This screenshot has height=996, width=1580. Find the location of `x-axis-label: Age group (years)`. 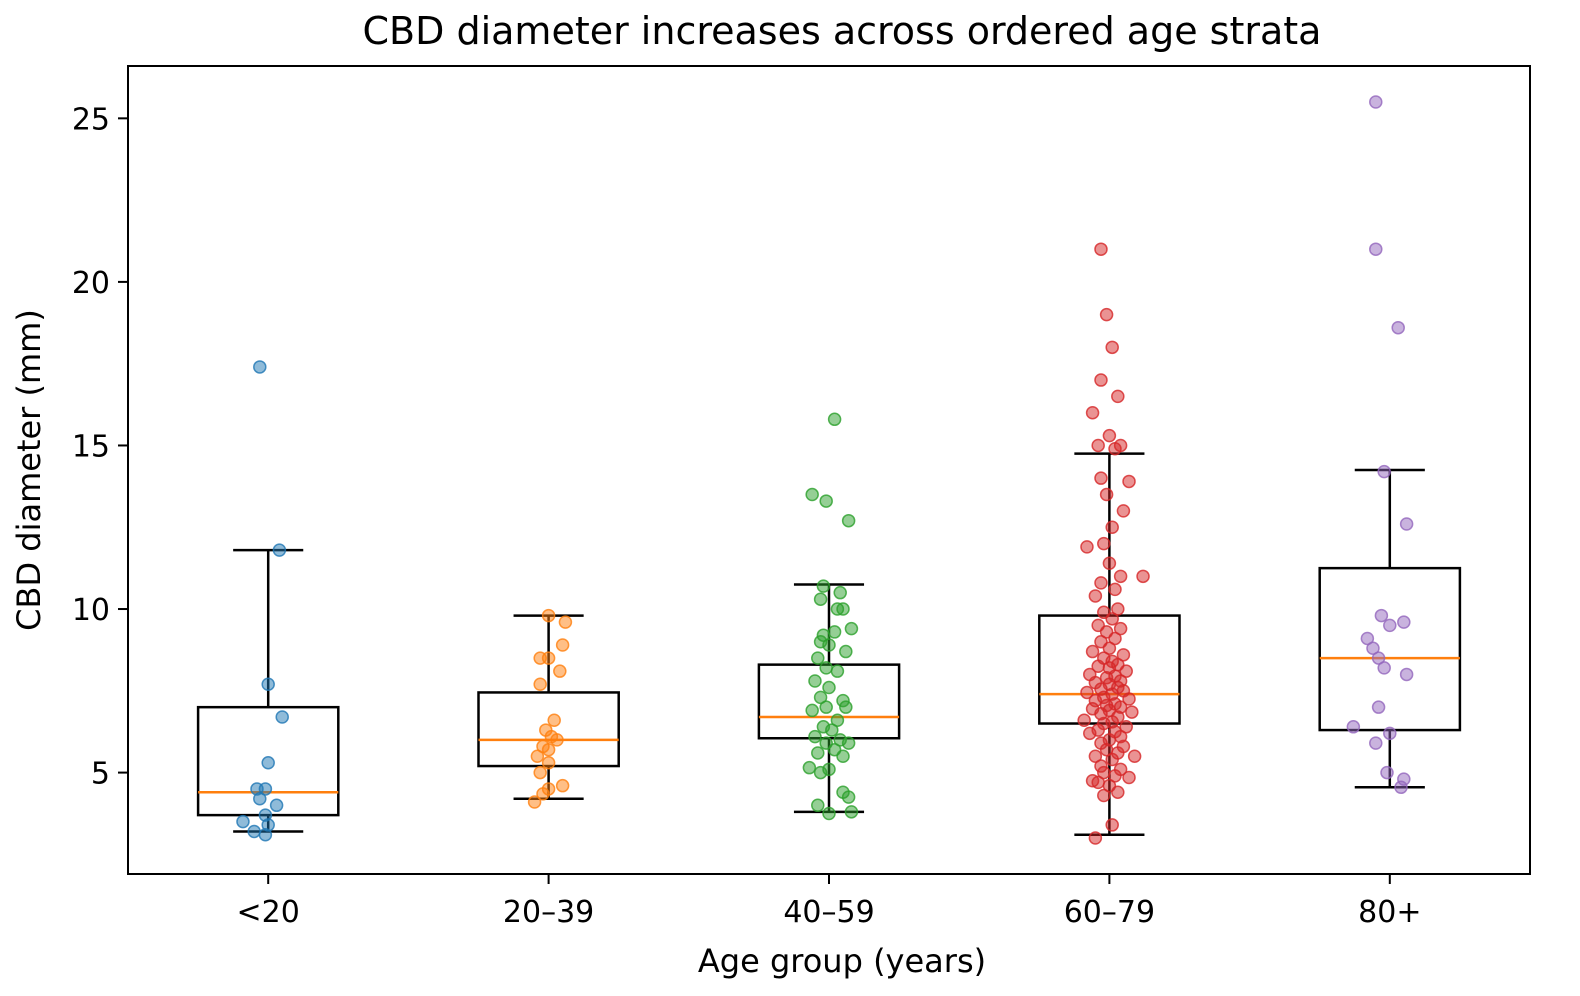

x-axis-label: Age group (years) is located at coordinates (842, 961).